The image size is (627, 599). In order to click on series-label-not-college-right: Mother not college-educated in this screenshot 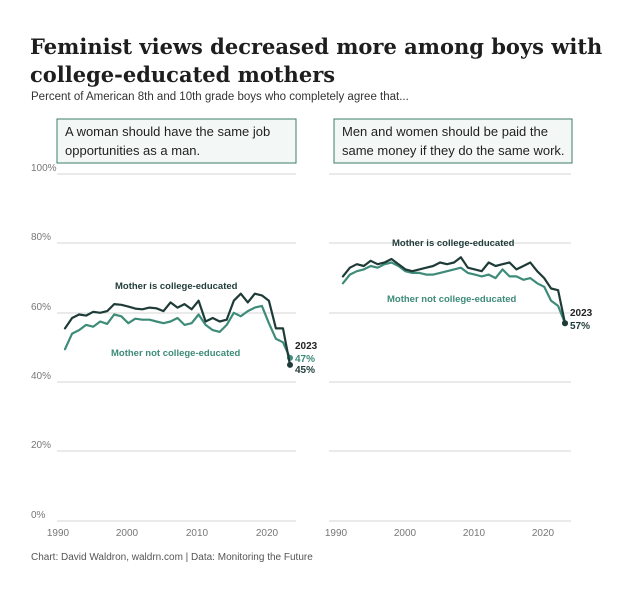, I will do `click(452, 299)`.